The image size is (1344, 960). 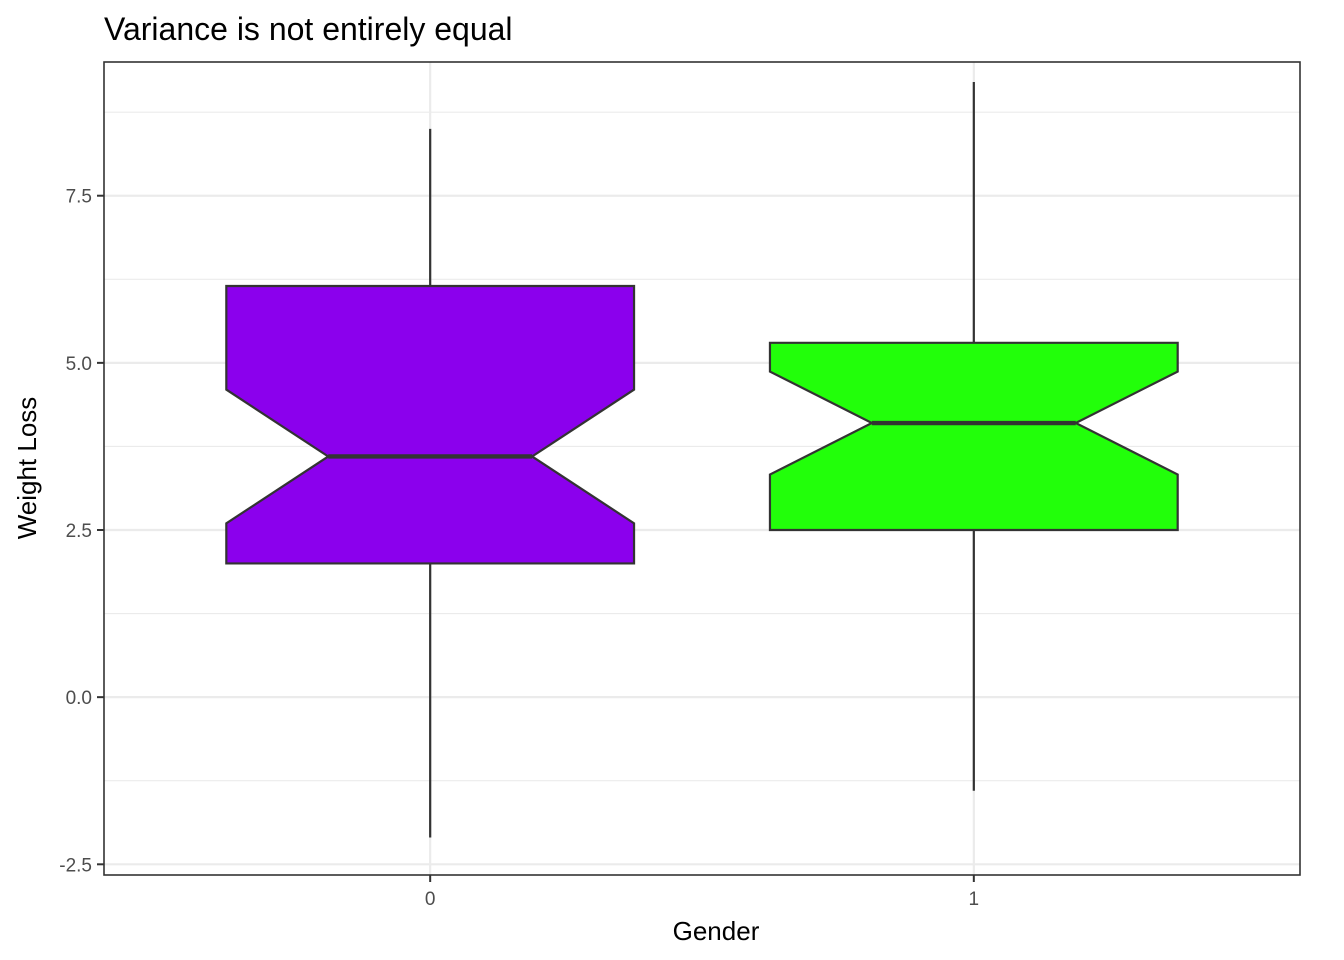 I want to click on y-tick-label: 2.5, so click(x=79, y=531).